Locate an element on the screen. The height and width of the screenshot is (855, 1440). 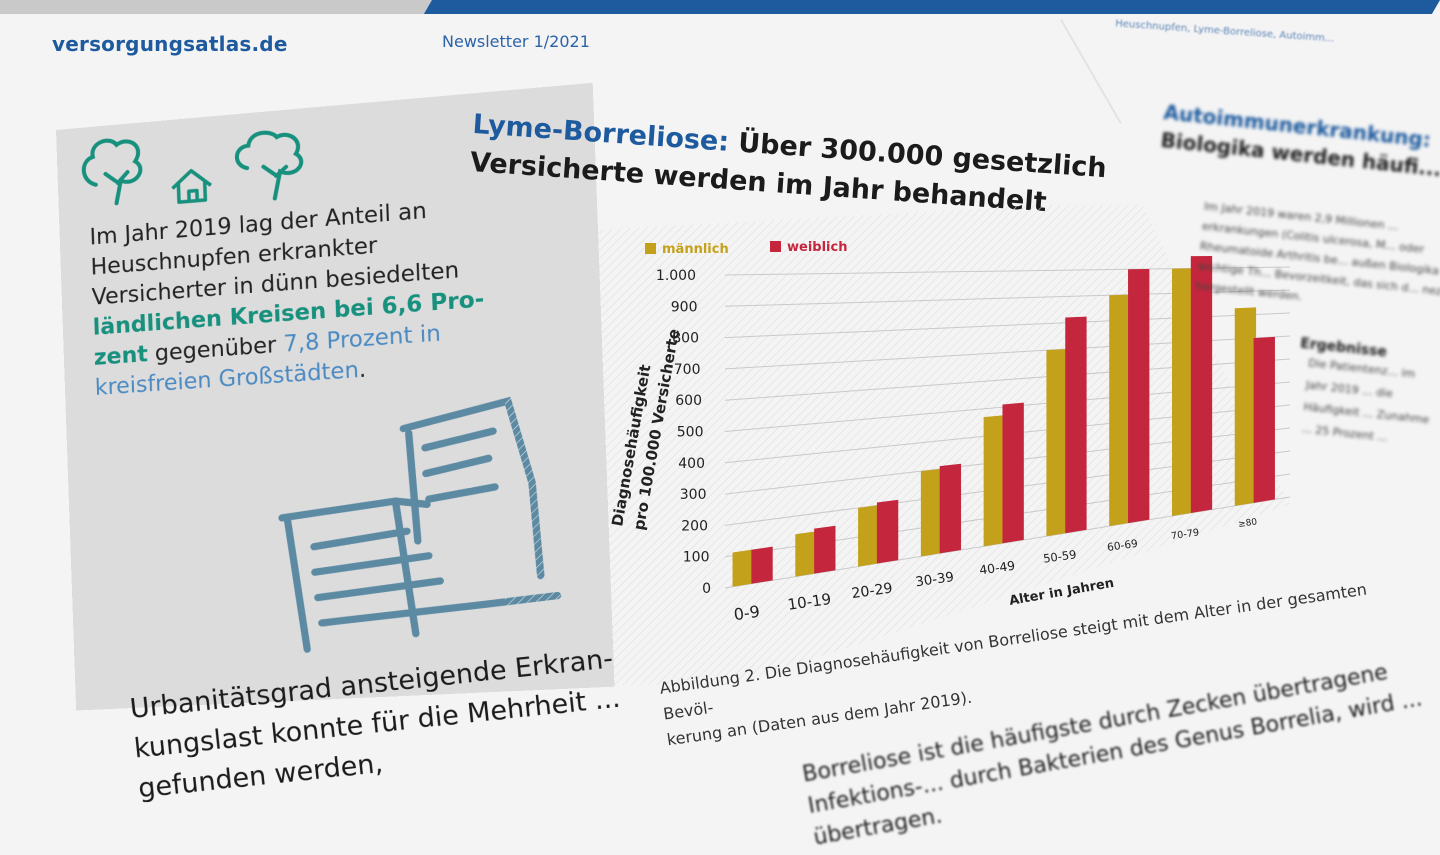
y-tick-label: 300 is located at coordinates (693, 495).